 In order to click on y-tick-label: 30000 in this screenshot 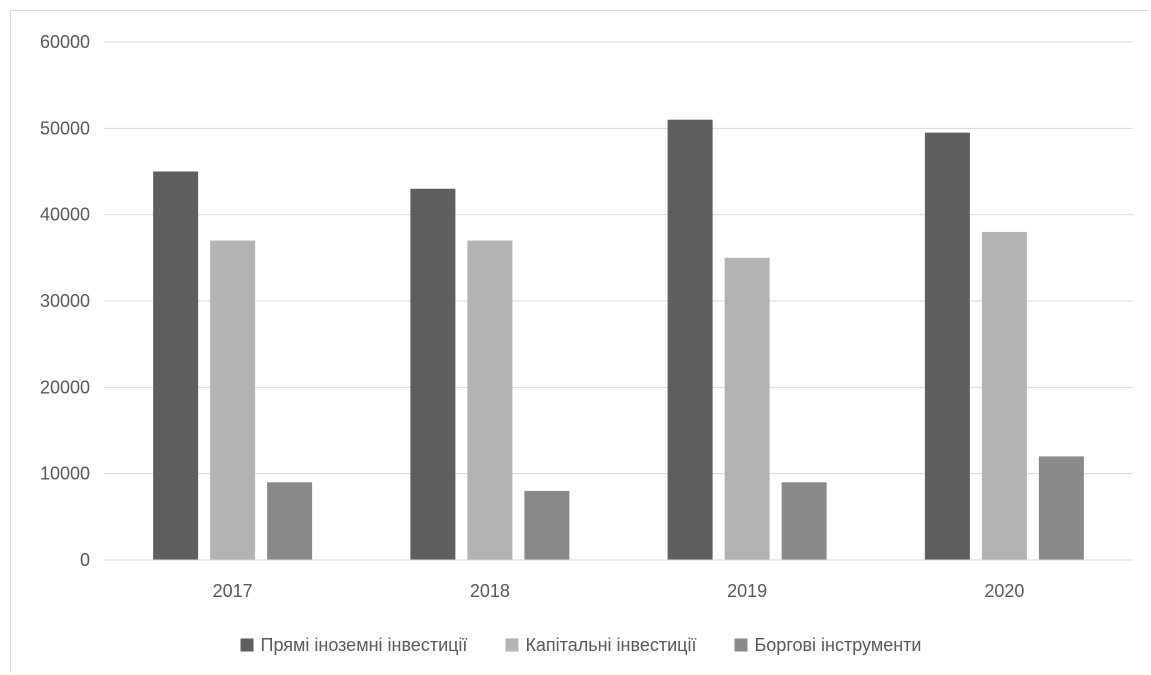, I will do `click(65, 301)`.